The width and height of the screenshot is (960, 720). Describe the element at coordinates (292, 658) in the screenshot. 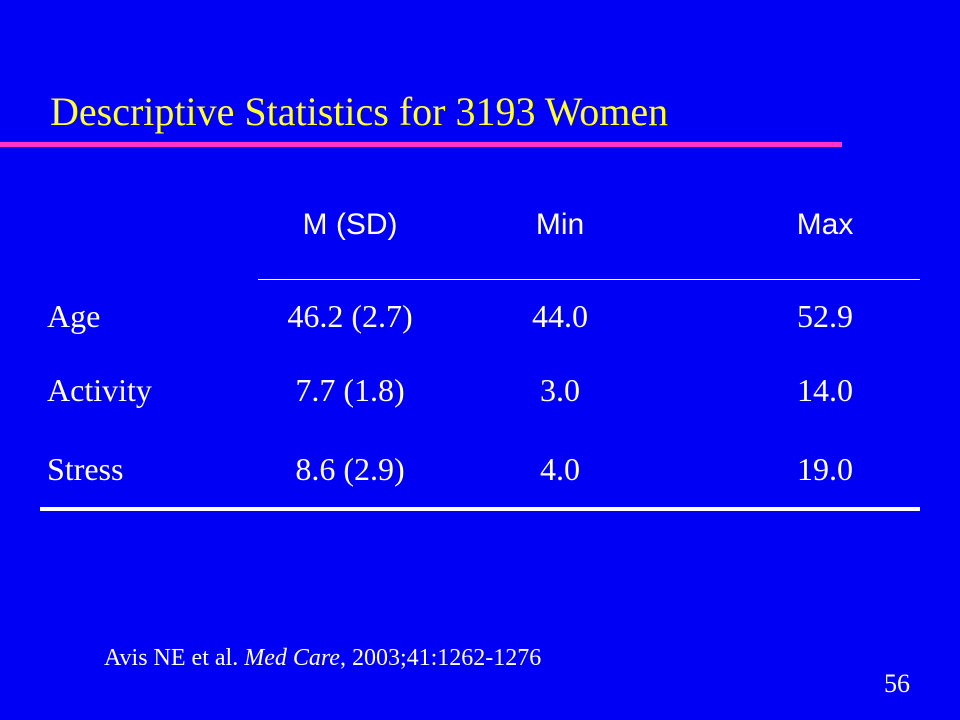

I see `citation-journal: Med Care` at that location.